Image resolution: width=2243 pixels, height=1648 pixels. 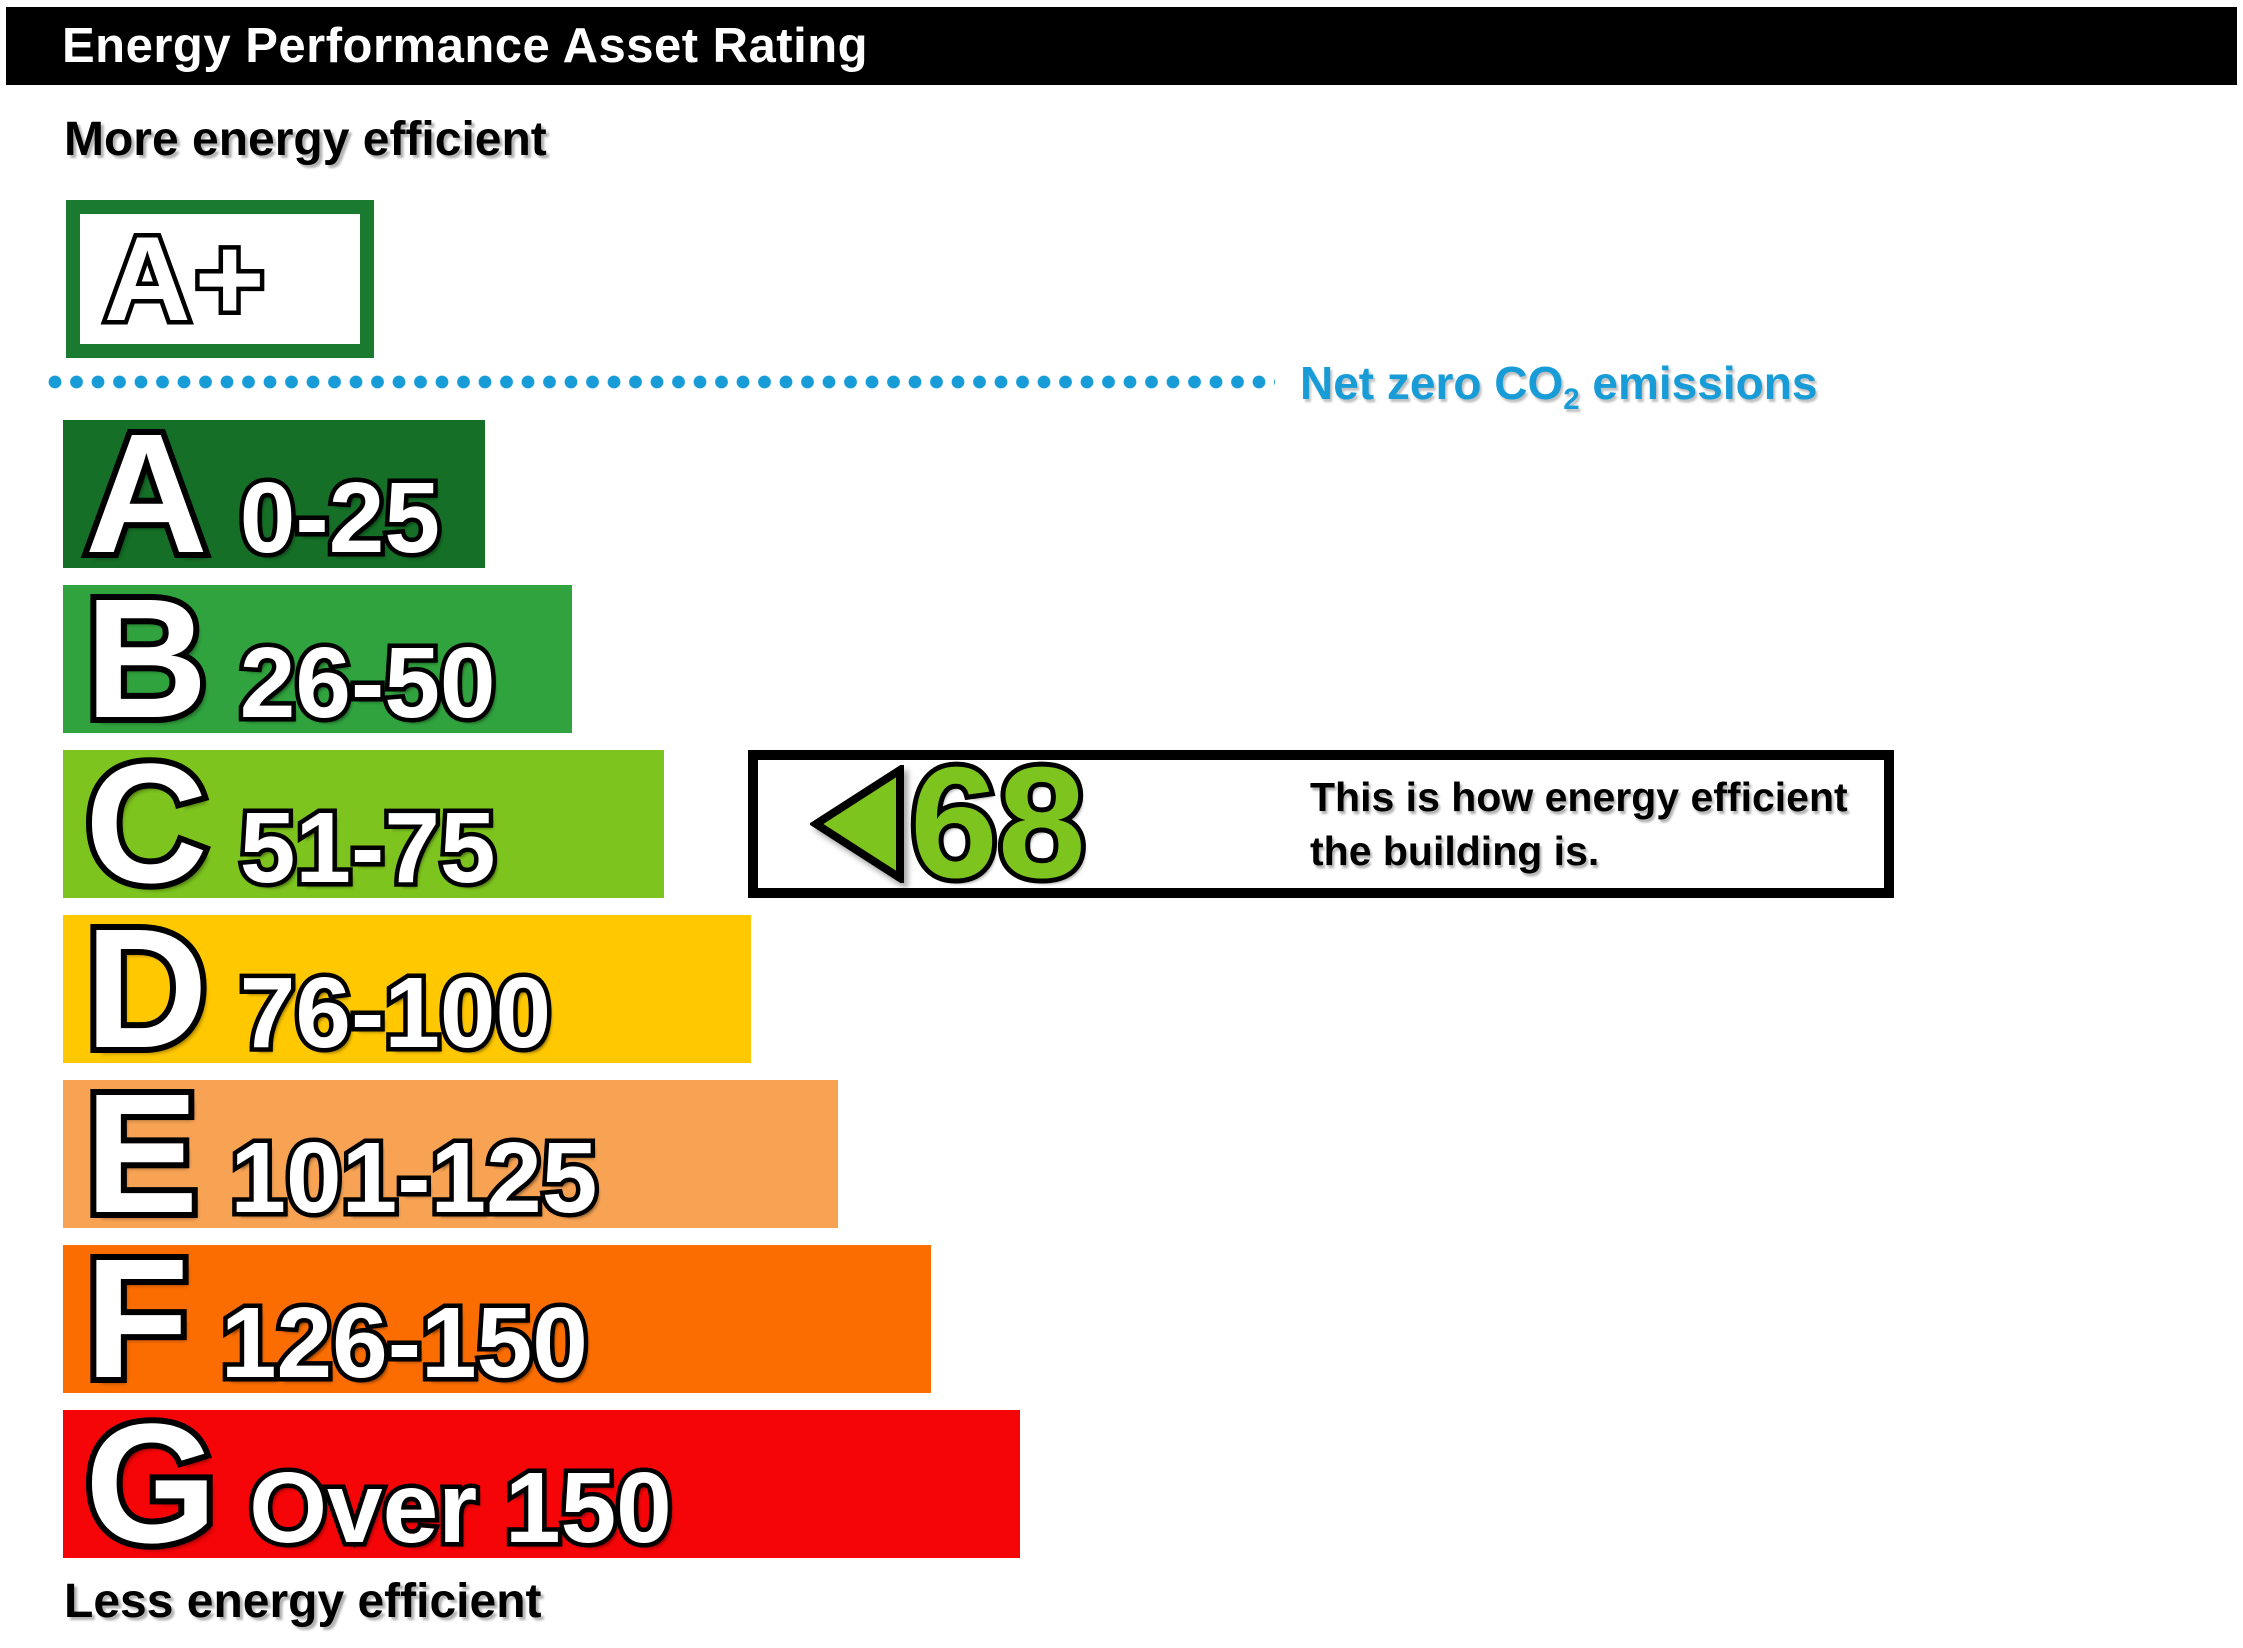 I want to click on header-bar: Energy Performance Asset Rating, so click(x=1121, y=46).